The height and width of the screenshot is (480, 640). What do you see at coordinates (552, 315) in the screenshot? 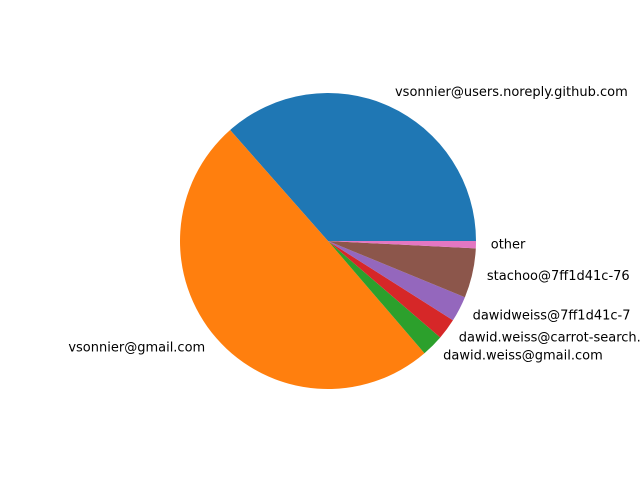
I see `pie-label-4: dawidweiss@7ff1d41c-7` at bounding box center [552, 315].